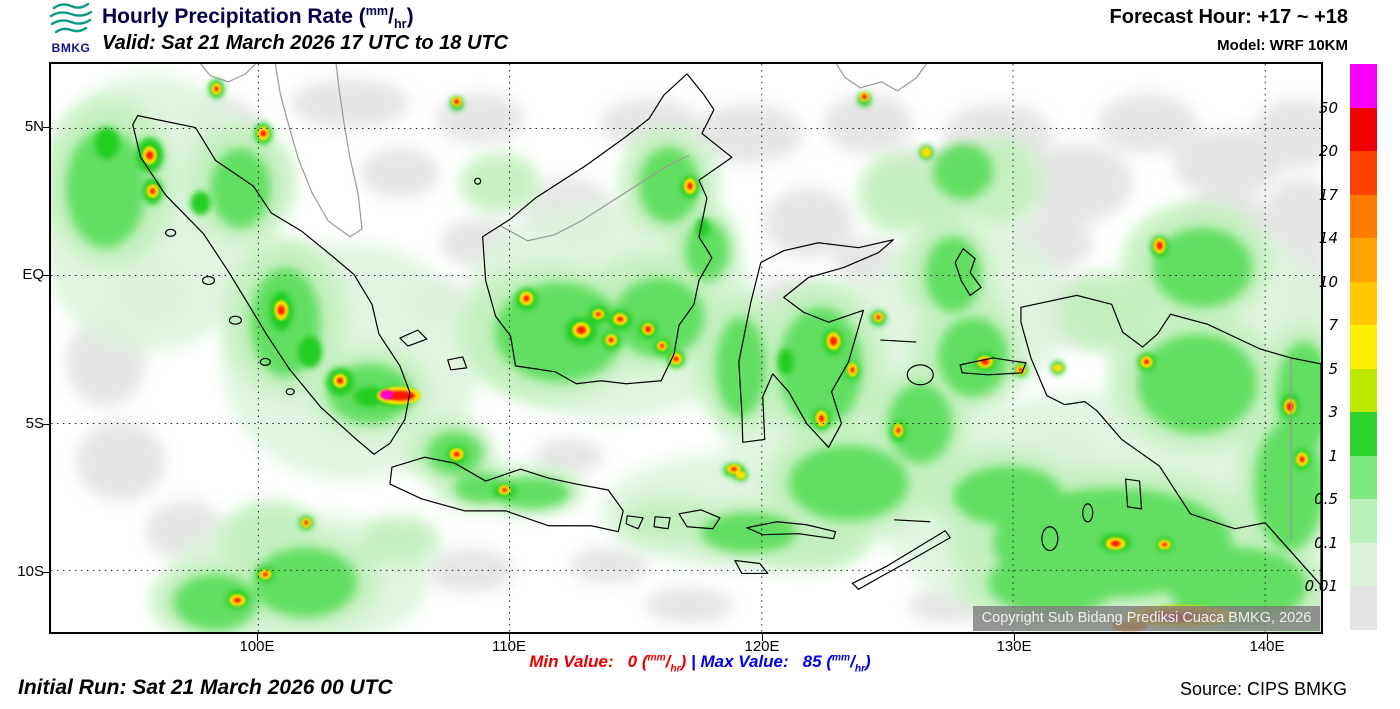  Describe the element at coordinates (762, 646) in the screenshot. I see `lon-label-120e: 120E` at that location.